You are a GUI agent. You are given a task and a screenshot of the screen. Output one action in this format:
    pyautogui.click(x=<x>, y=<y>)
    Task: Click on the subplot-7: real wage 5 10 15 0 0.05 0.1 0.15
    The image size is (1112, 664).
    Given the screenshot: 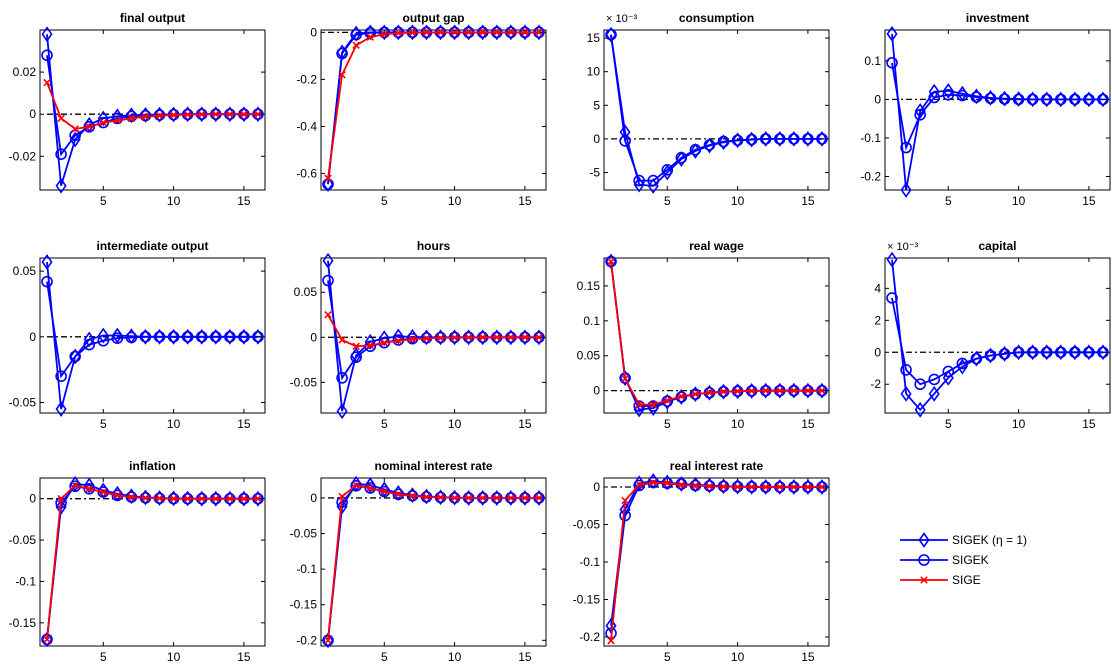 What is the action you would take?
    pyautogui.click(x=703, y=335)
    